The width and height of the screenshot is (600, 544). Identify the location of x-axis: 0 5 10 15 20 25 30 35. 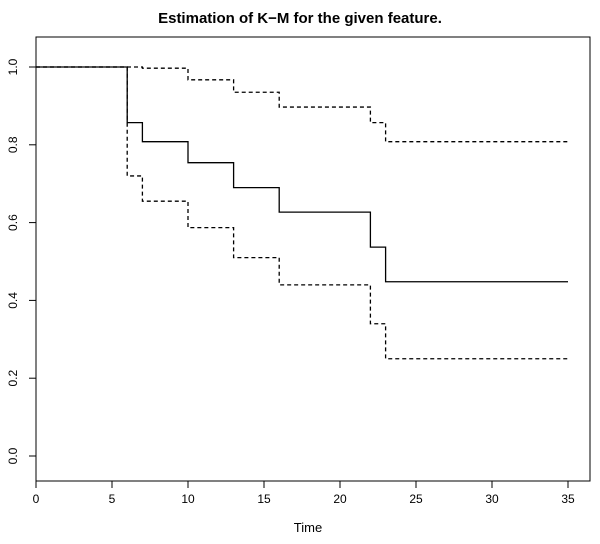
(304, 493).